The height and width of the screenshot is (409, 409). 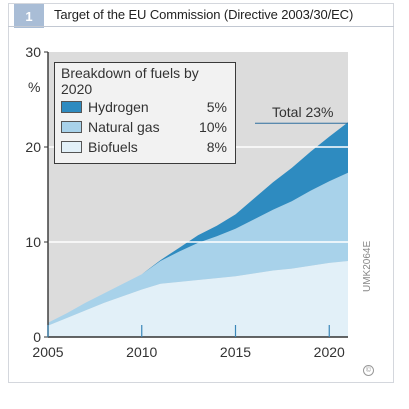 I want to click on total-annotation: Total 23%, so click(x=302, y=112).